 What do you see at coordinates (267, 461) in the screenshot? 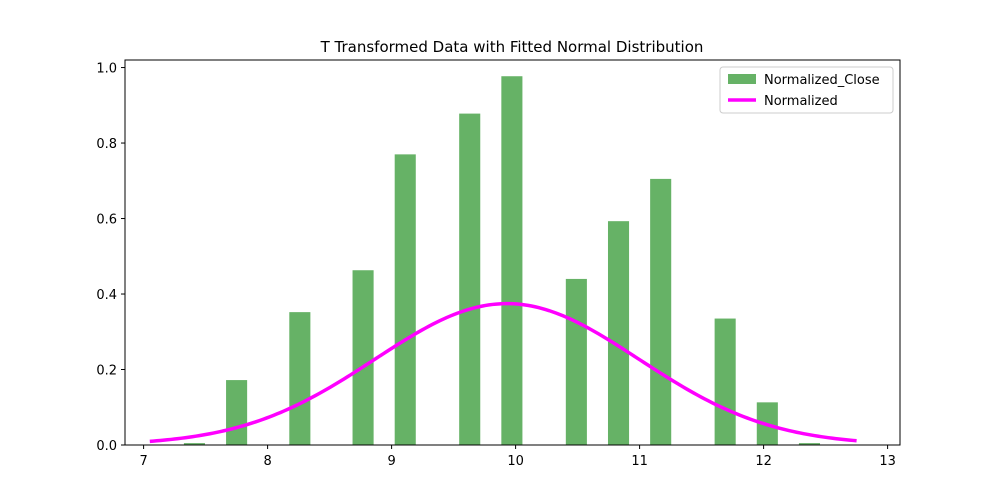
I see `x-tick-label-1: 8` at bounding box center [267, 461].